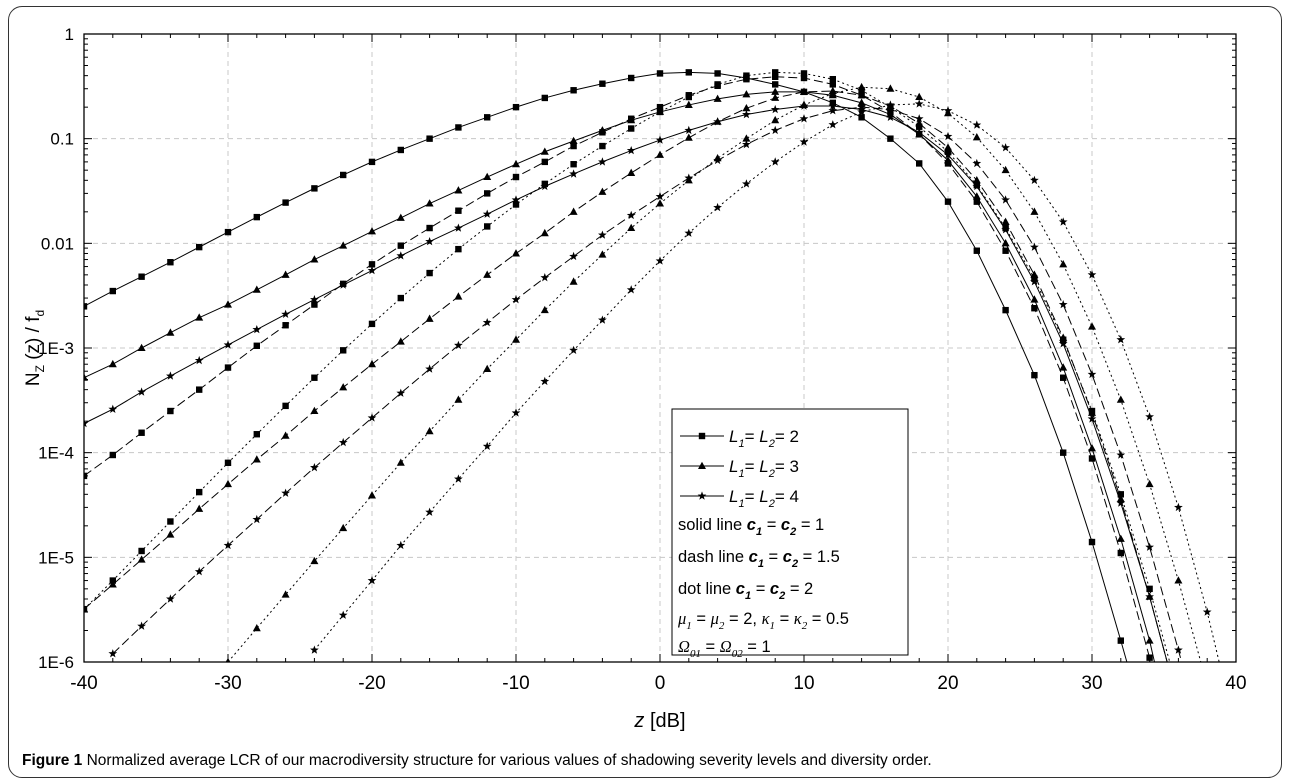 The width and height of the screenshot is (1292, 784). Describe the element at coordinates (35, 348) in the screenshot. I see `y-axis-label: NZ (z) / fd` at that location.